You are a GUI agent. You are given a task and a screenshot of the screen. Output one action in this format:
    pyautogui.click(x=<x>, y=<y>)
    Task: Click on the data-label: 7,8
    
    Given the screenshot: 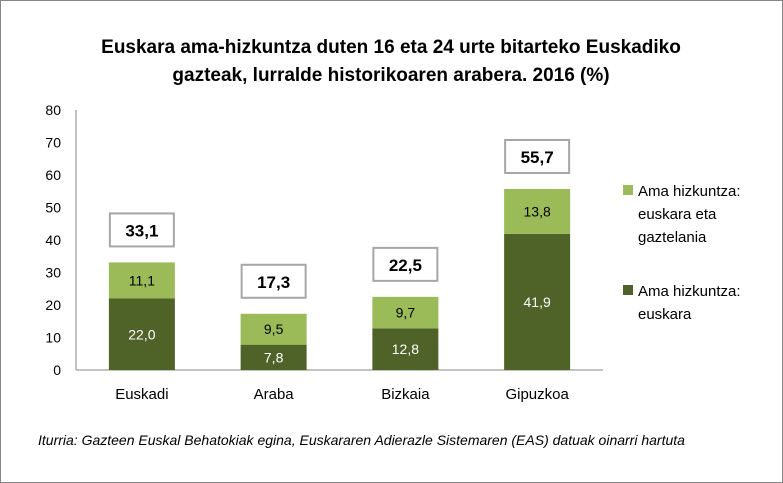 What is the action you would take?
    pyautogui.click(x=274, y=357)
    